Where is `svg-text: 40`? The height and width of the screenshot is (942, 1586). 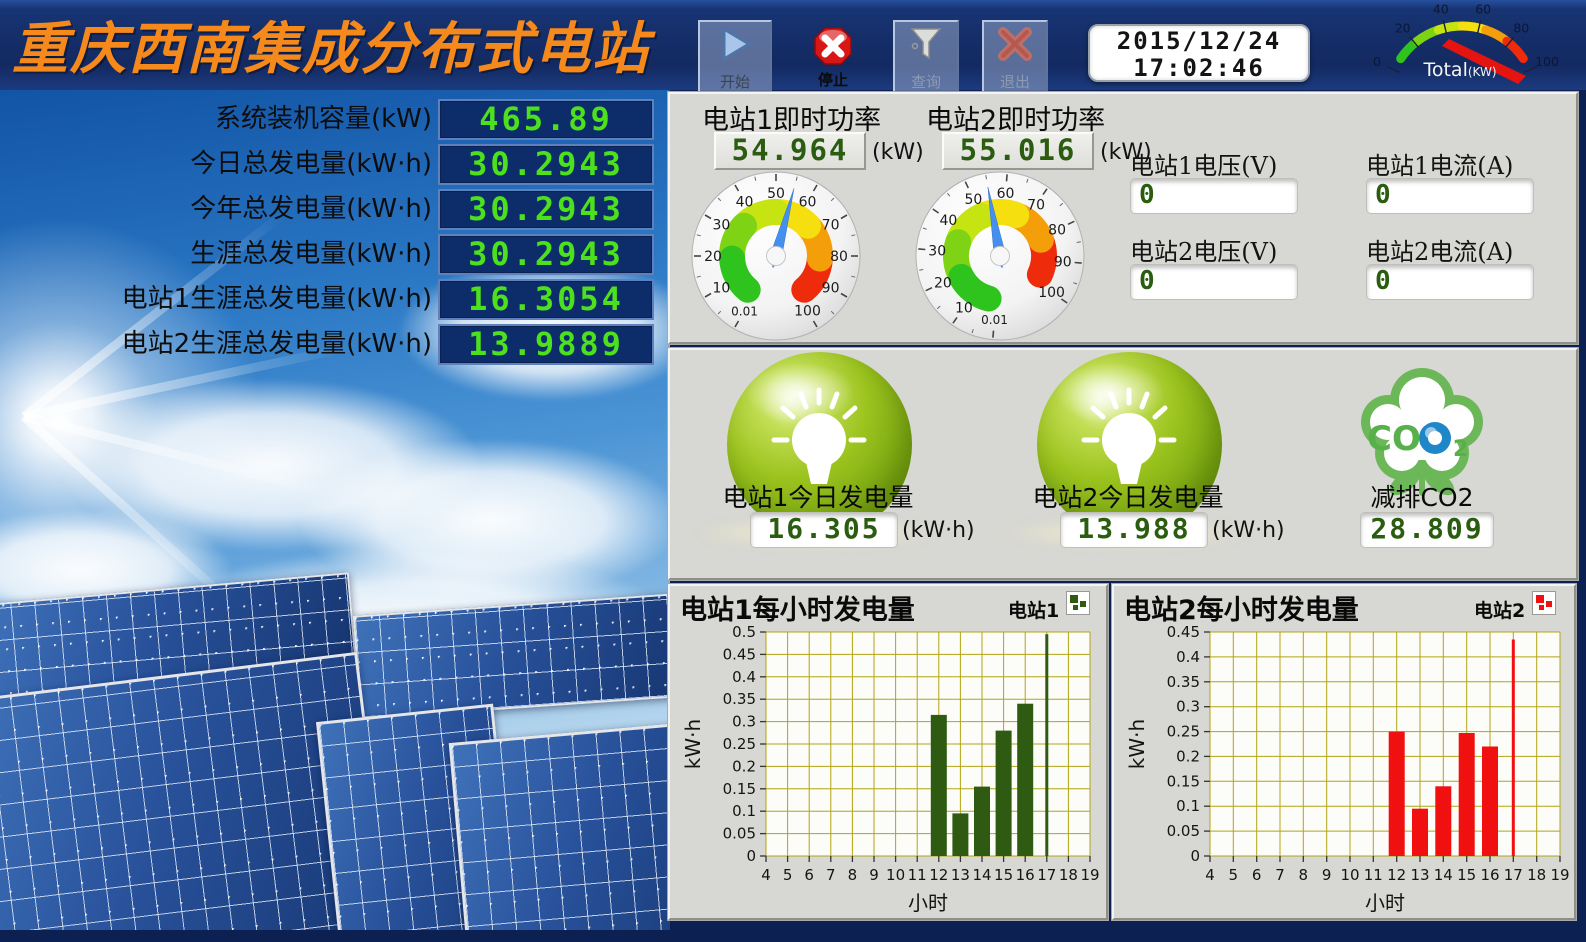 svg-text: 40 is located at coordinates (745, 202).